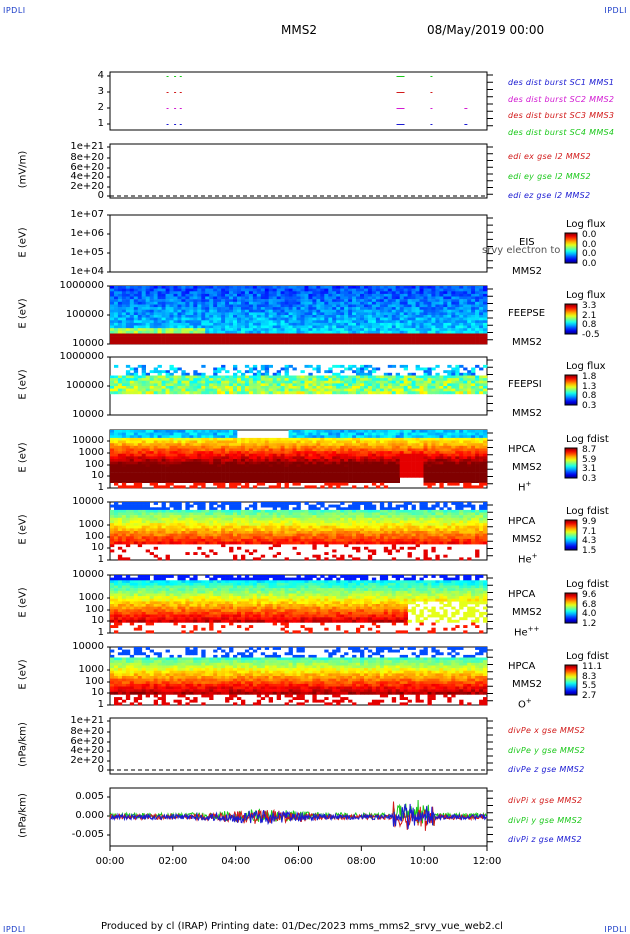 This screenshot has height=934, width=630. Describe the element at coordinates (89, 815) in the screenshot. I see `ytick-label-divpi: 0.000` at that location.